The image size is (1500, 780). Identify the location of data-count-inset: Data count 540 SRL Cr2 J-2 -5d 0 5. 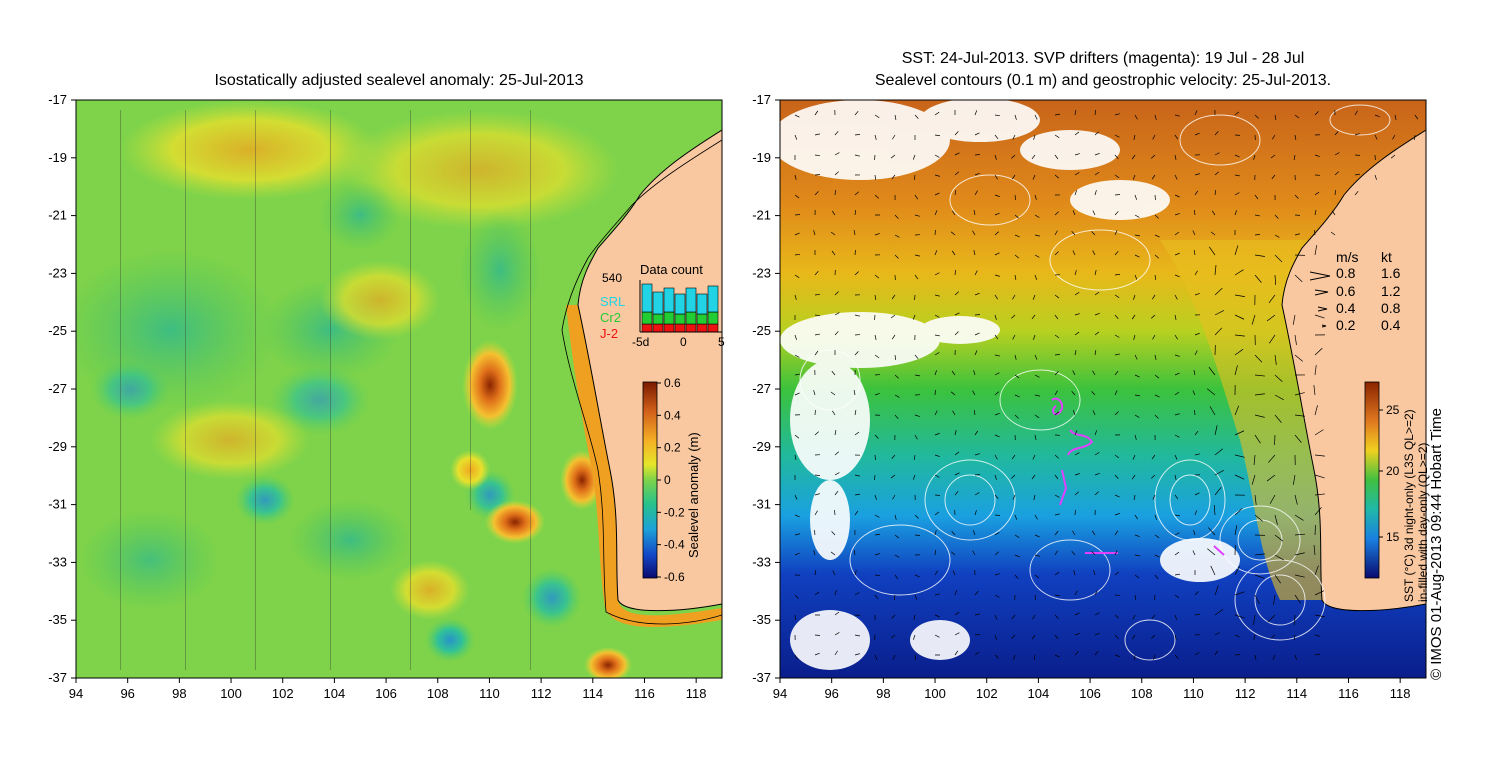
(662, 305).